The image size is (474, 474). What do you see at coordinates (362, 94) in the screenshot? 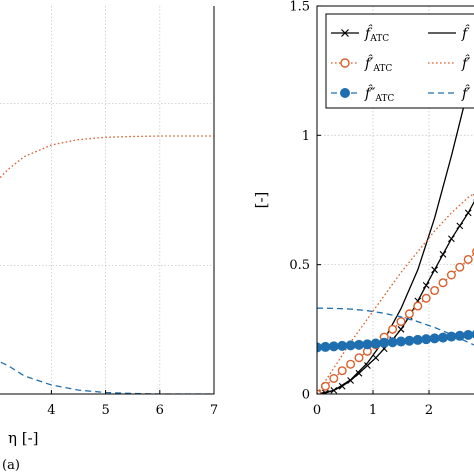
I see `legend-entry: f̂″ATC` at bounding box center [362, 94].